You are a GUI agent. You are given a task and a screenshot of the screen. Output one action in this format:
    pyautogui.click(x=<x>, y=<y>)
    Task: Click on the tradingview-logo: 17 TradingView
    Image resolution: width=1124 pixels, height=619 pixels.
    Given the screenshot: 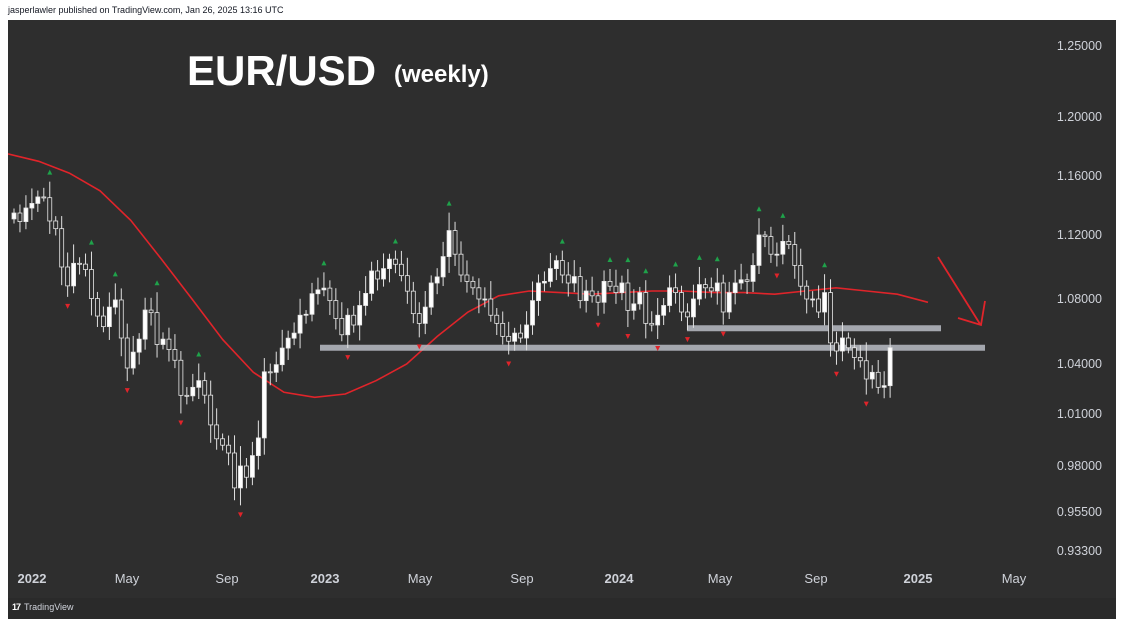 What is the action you would take?
    pyautogui.click(x=43, y=607)
    